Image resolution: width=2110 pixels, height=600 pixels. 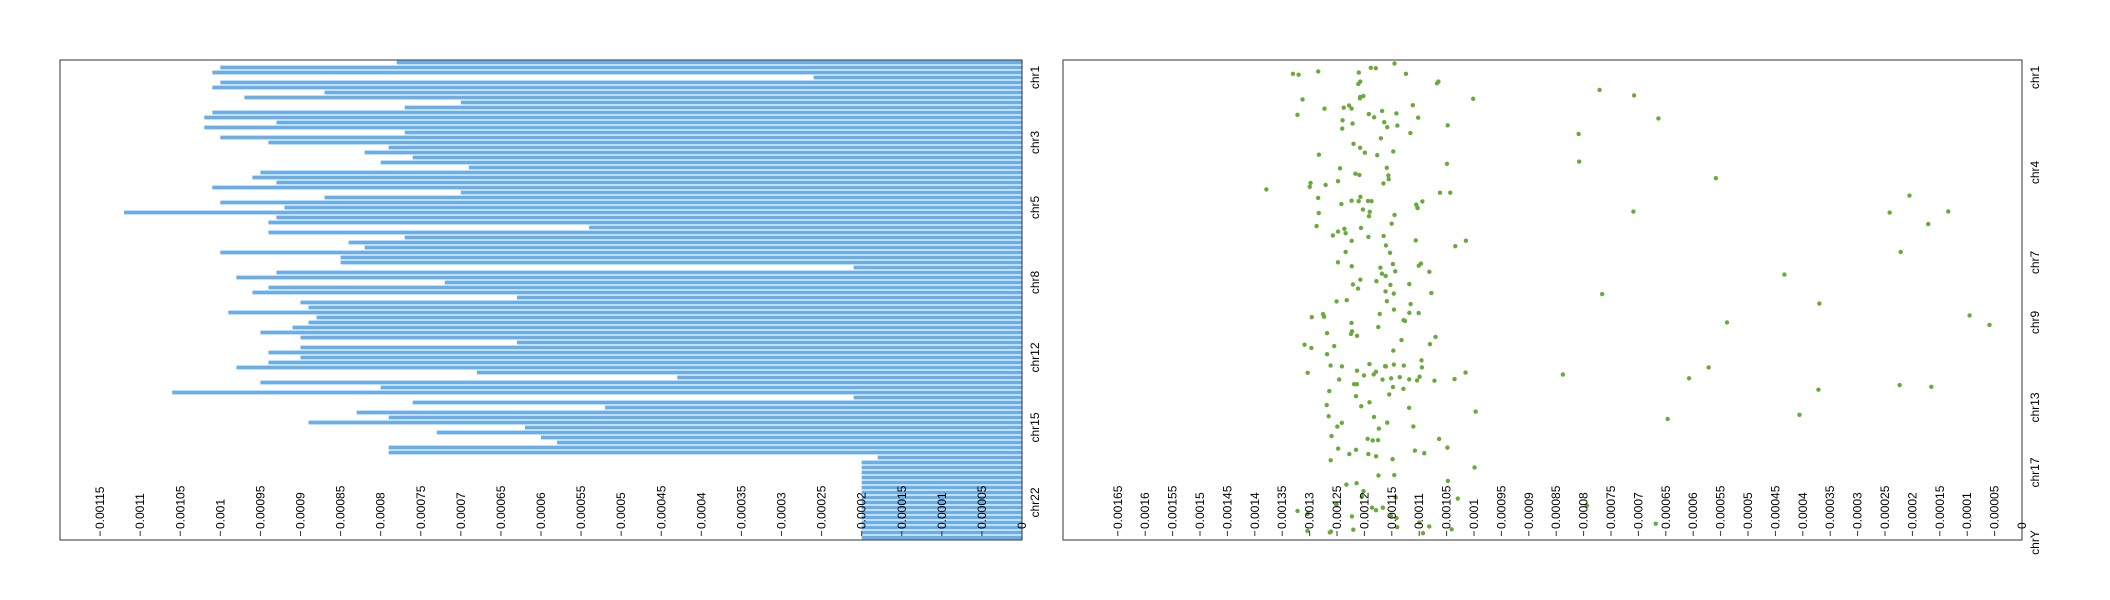 What do you see at coordinates (2035, 542) in the screenshot?
I see `scatter-chart-category-label: chrY` at bounding box center [2035, 542].